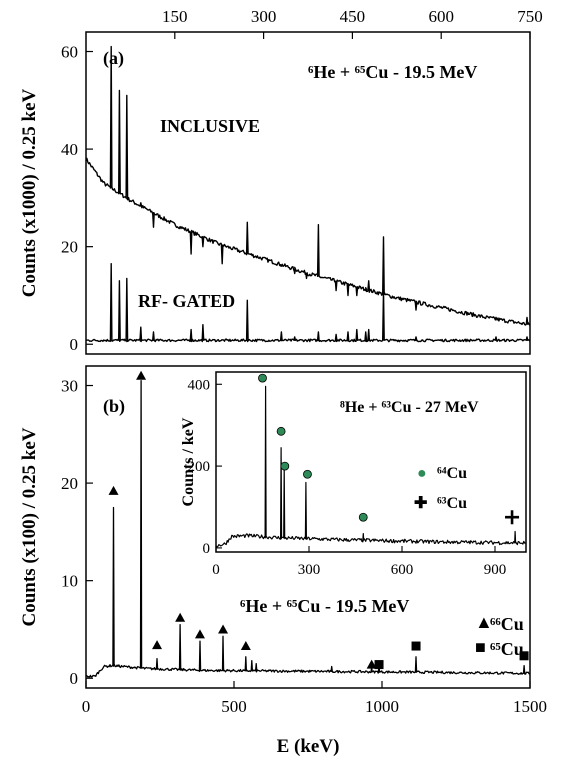 The width and height of the screenshot is (564, 763). What do you see at coordinates (77, 198) in the screenshot?
I see `panel-a-y-ticks: 0 20 40 60` at bounding box center [77, 198].